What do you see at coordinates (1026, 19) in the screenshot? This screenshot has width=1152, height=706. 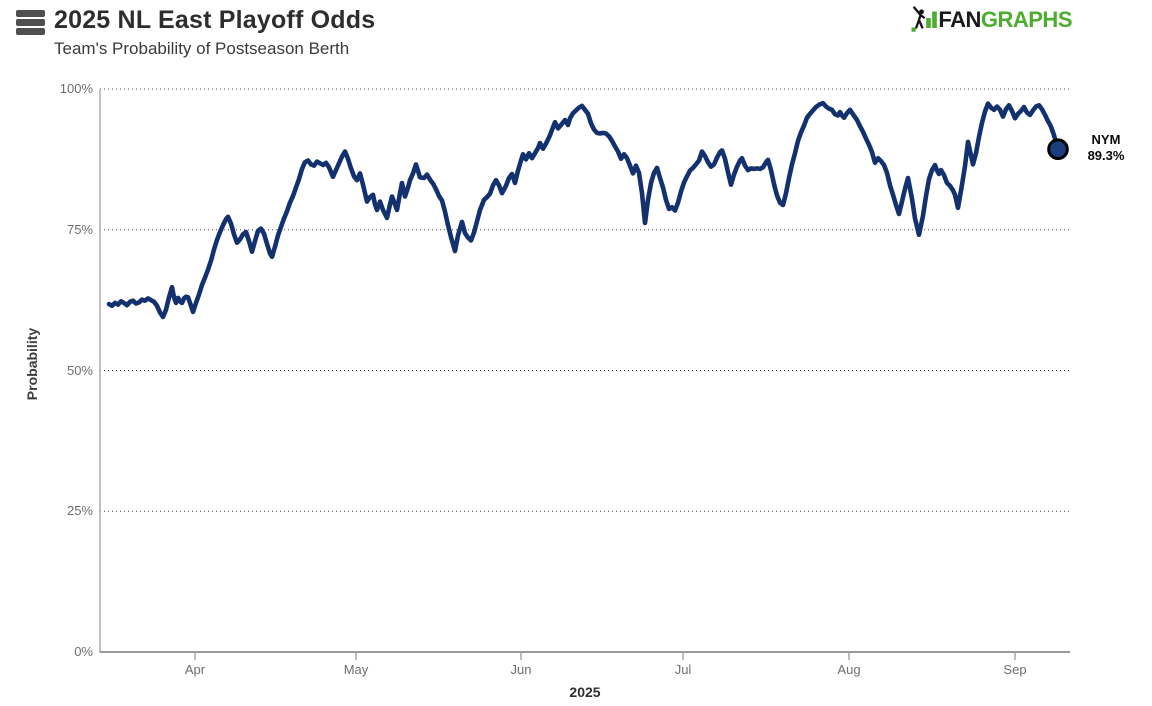 I see `logo-graphs-text: GRAPHS` at bounding box center [1026, 19].